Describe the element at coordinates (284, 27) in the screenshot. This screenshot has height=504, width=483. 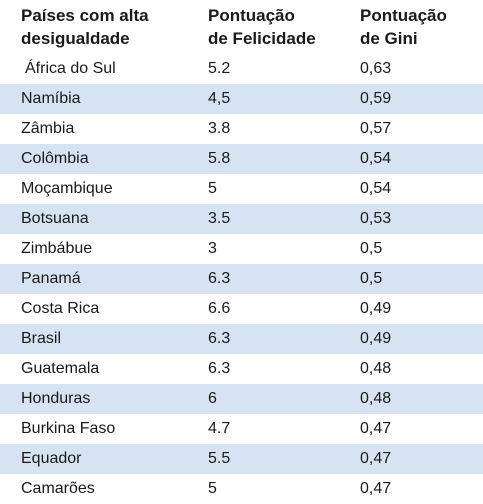
I see `header-happiness: Pontuação de Felicidade` at that location.